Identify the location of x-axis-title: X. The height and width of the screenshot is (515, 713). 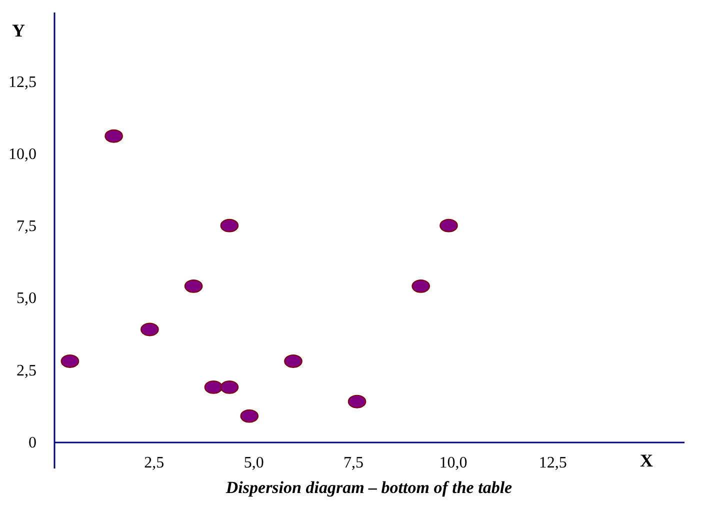
(646, 460).